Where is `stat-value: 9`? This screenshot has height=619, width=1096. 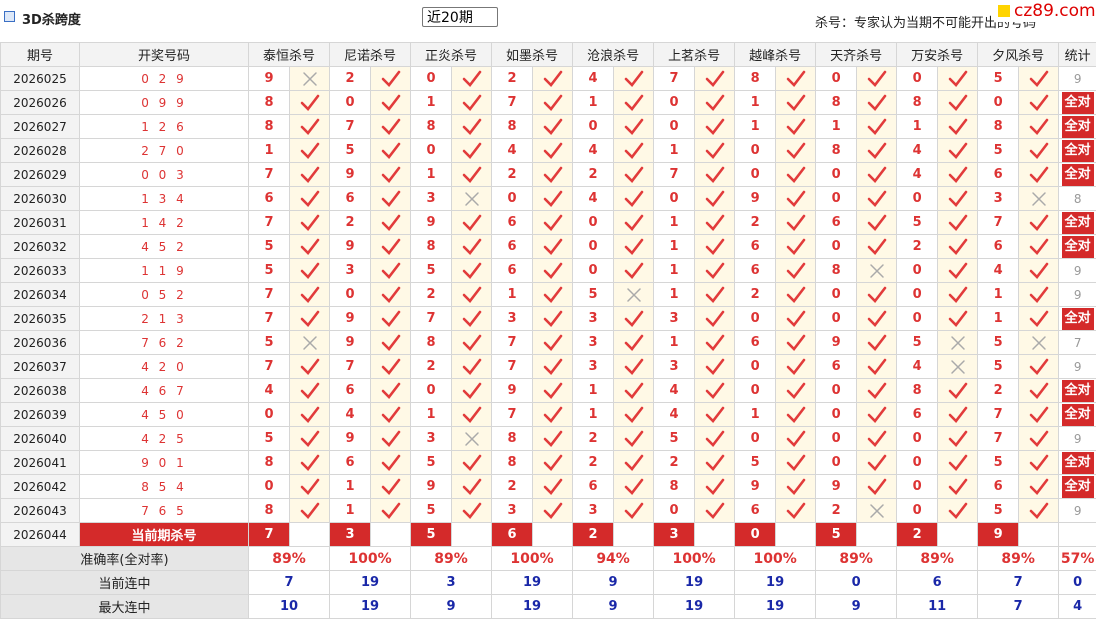
stat-value: 9 is located at coordinates (1078, 295).